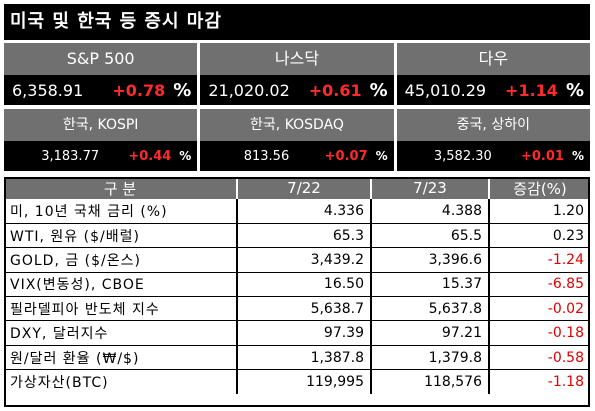  Describe the element at coordinates (304, 188) in the screenshot. I see `header-date-1: 7/22` at that location.